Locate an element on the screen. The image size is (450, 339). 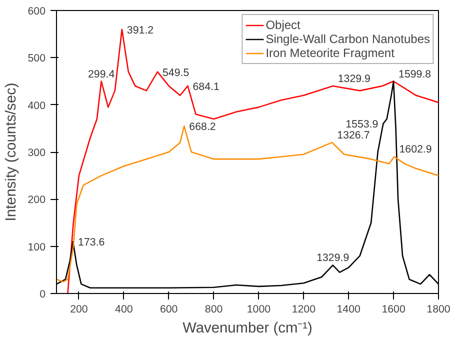
legend-label: Iron Meteorite Fragment is located at coordinates (330, 53).